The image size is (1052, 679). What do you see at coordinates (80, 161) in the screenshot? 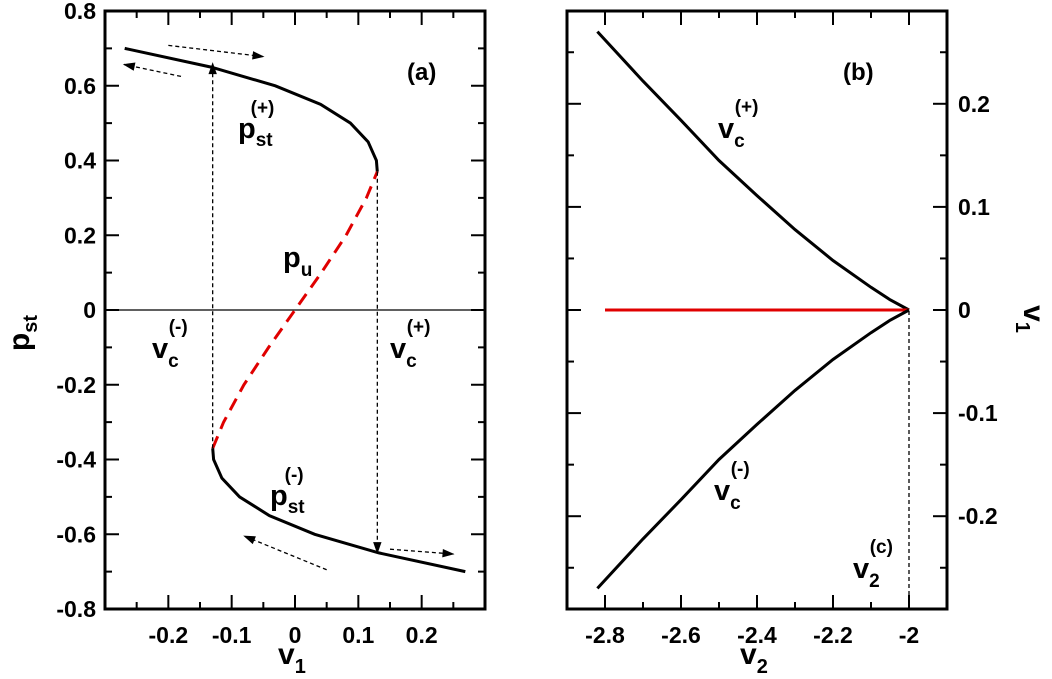
I see `y-tick-label: 0.4` at bounding box center [80, 161].